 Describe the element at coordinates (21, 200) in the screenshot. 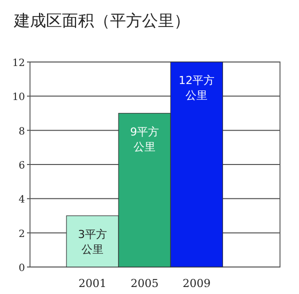

I see `y-tick-label: 4` at that location.